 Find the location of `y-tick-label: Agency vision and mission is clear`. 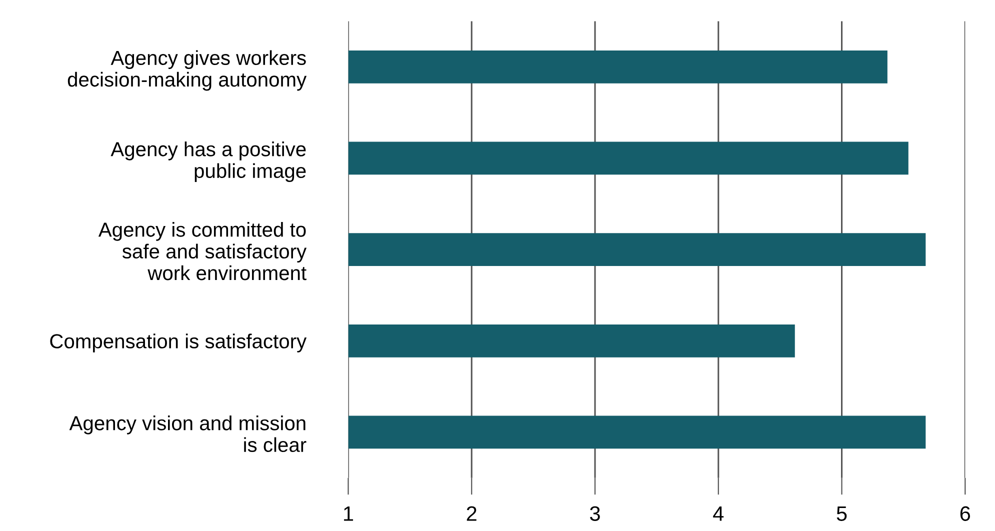

y-tick-label: Agency vision and mission is clear is located at coordinates (187, 434).